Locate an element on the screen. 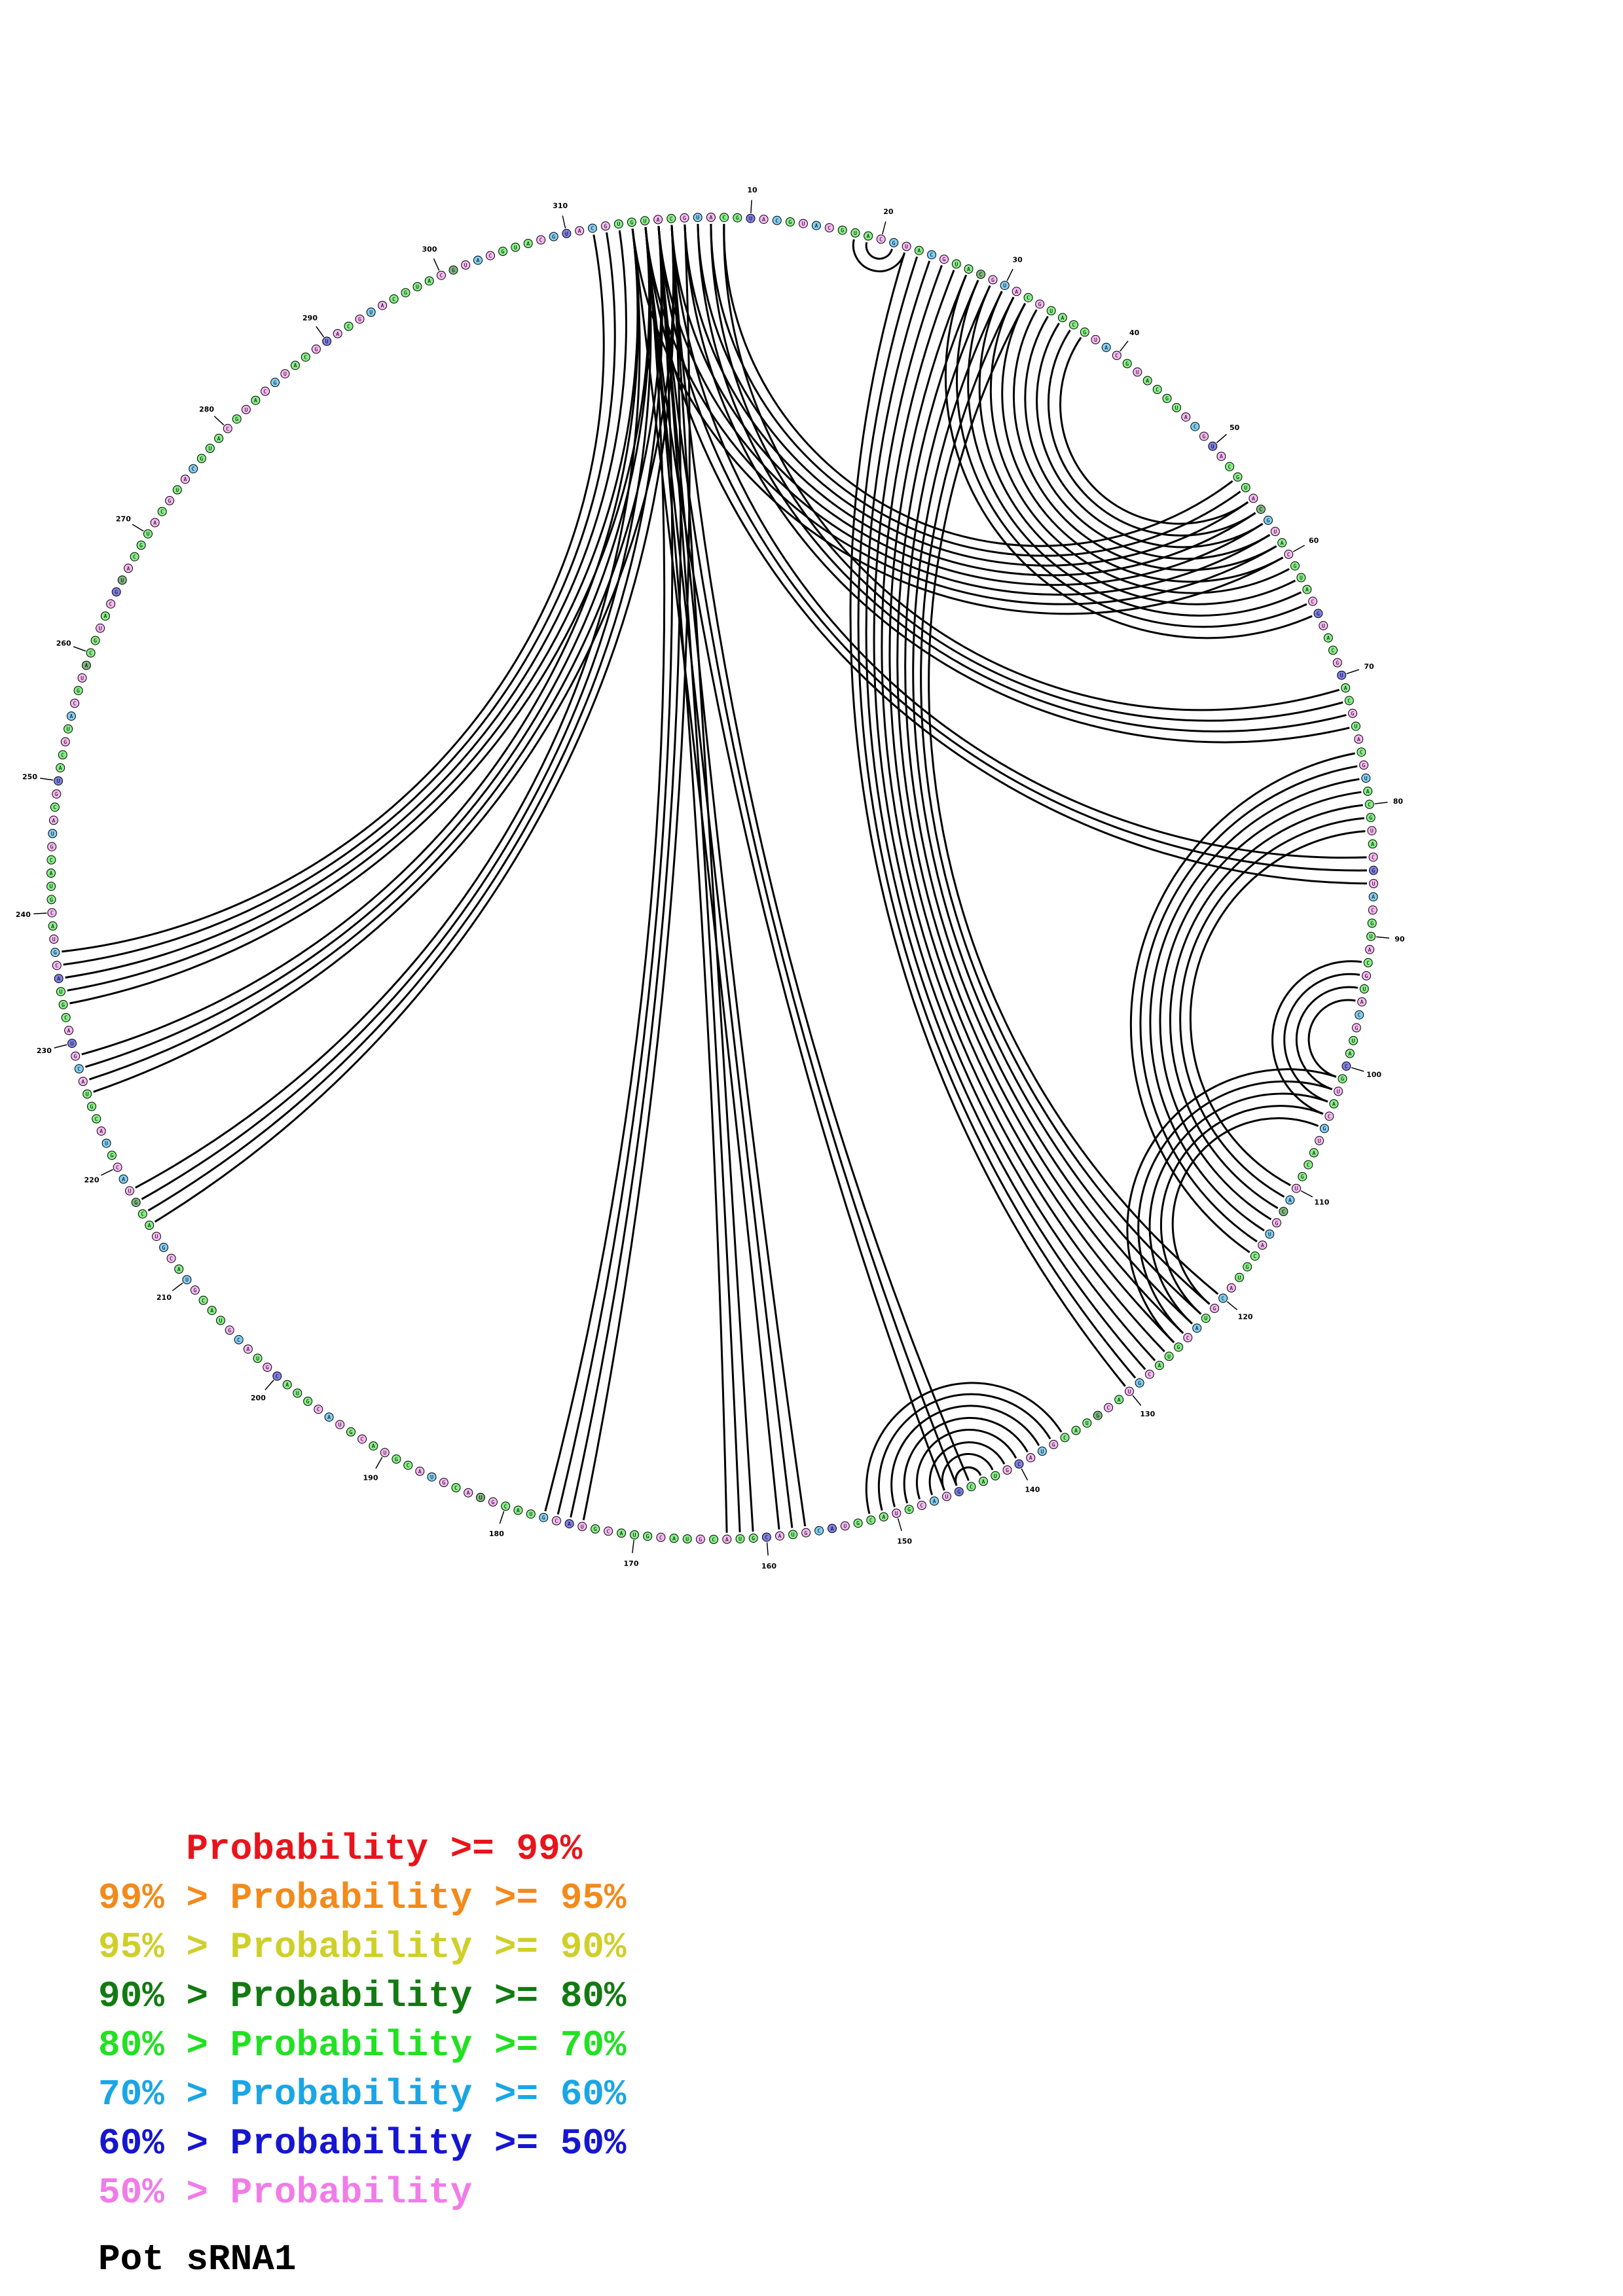 The image size is (1623, 2296). tick-label: 240 is located at coordinates (23, 914).